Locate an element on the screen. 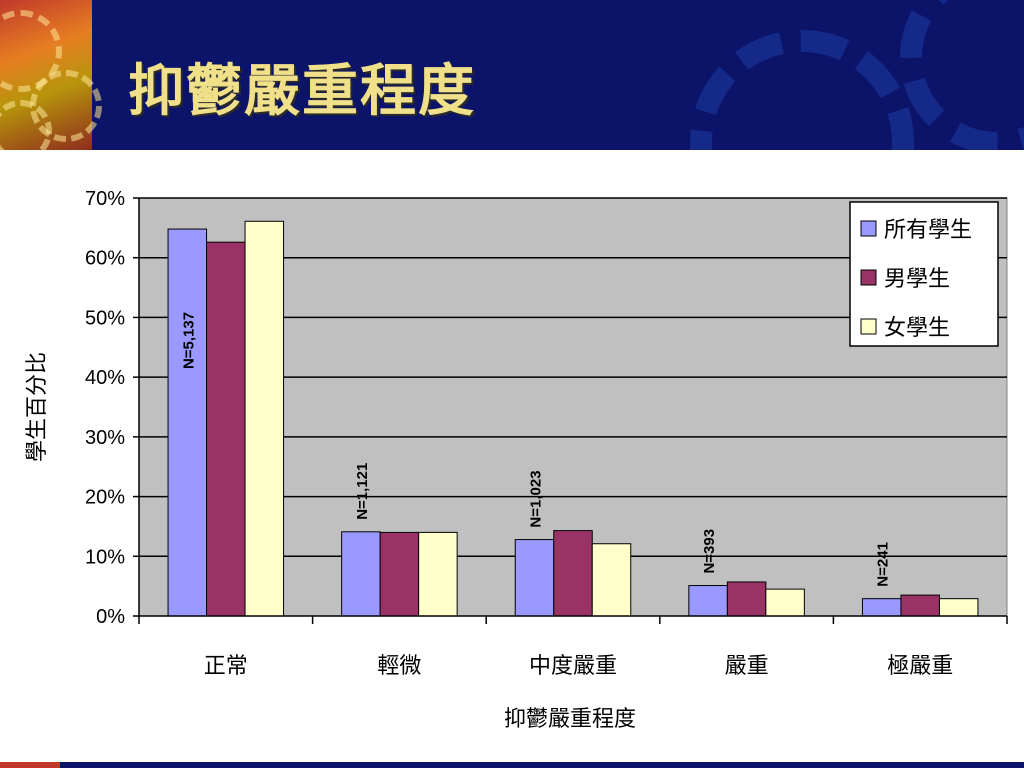 This screenshot has width=1024, height=768. n-label: N=393 is located at coordinates (709, 551).